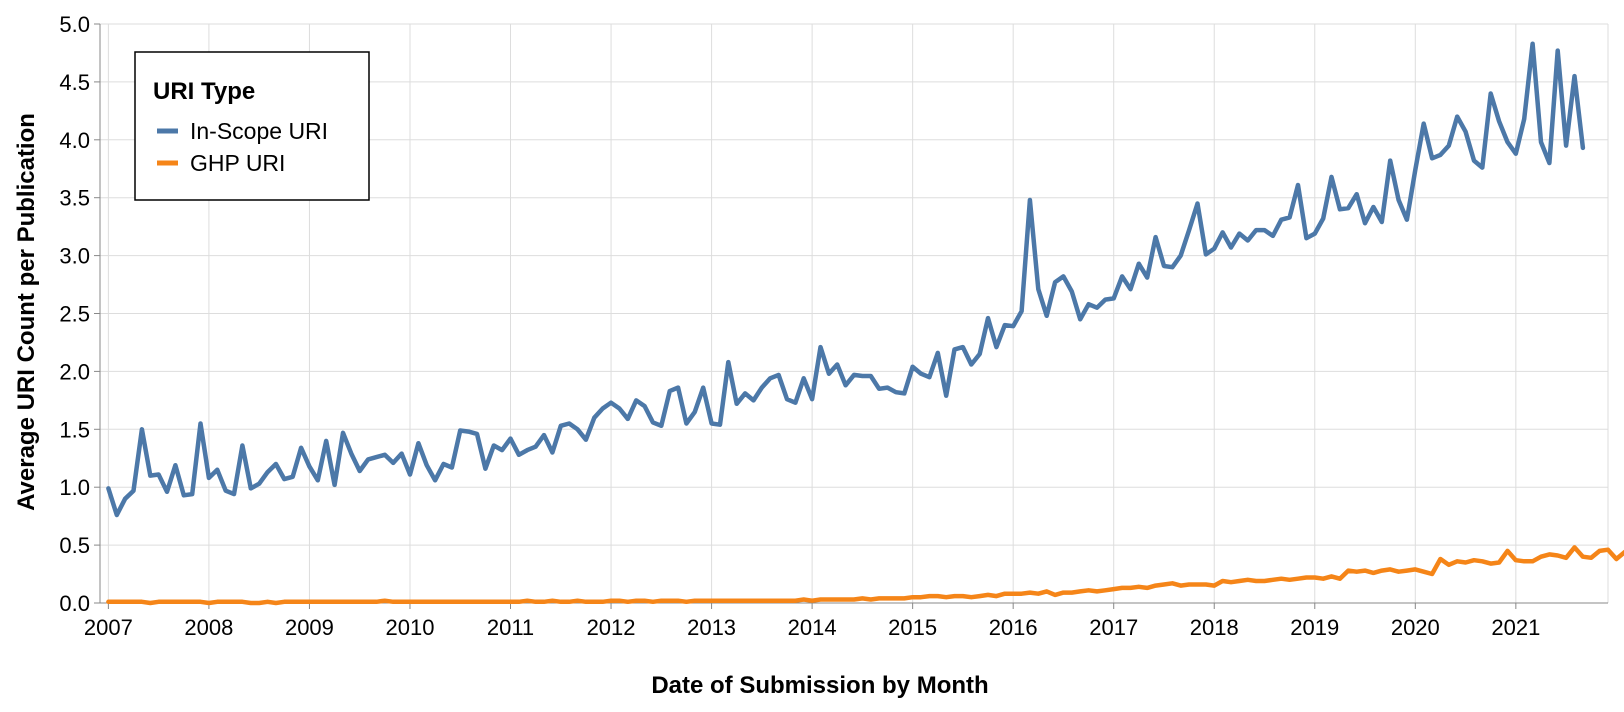 This screenshot has width=1624, height=712. Describe the element at coordinates (74, 314) in the screenshot. I see `y-tick-label: 2.5` at that location.